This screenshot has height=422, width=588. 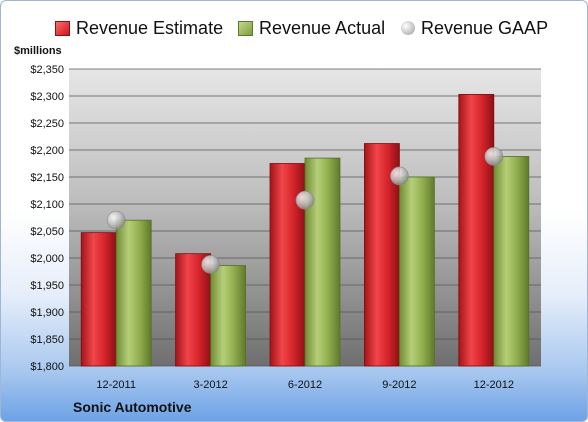 I want to click on y-tick-label: $2,100, so click(x=47, y=205).